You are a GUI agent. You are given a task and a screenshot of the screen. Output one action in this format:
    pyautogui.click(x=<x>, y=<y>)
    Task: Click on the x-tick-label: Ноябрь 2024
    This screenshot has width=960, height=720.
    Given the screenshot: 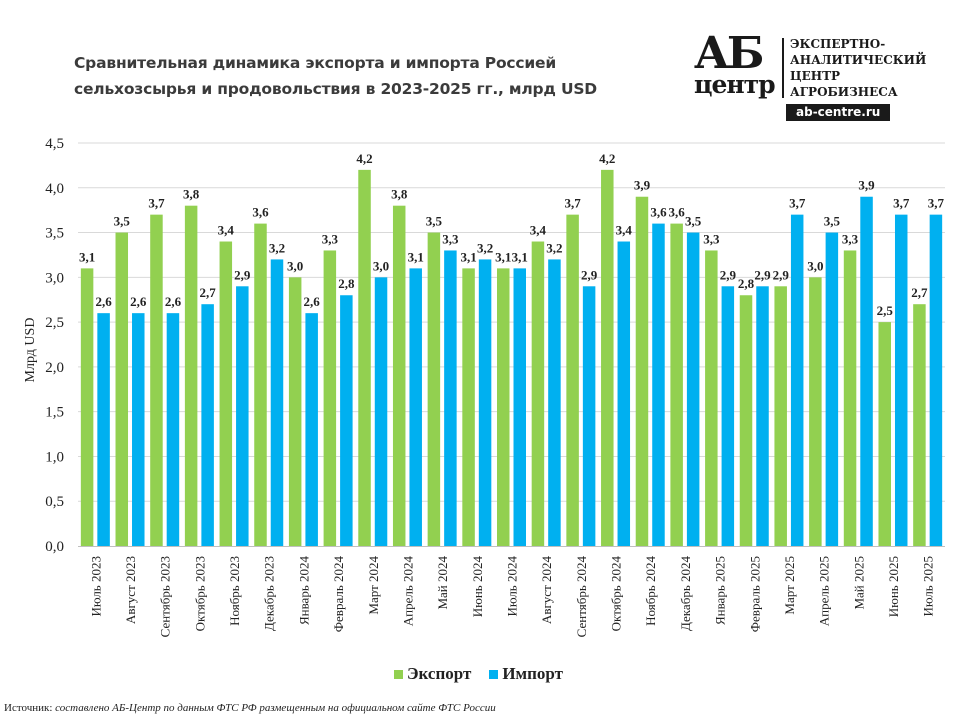 What is the action you would take?
    pyautogui.click(x=650, y=591)
    